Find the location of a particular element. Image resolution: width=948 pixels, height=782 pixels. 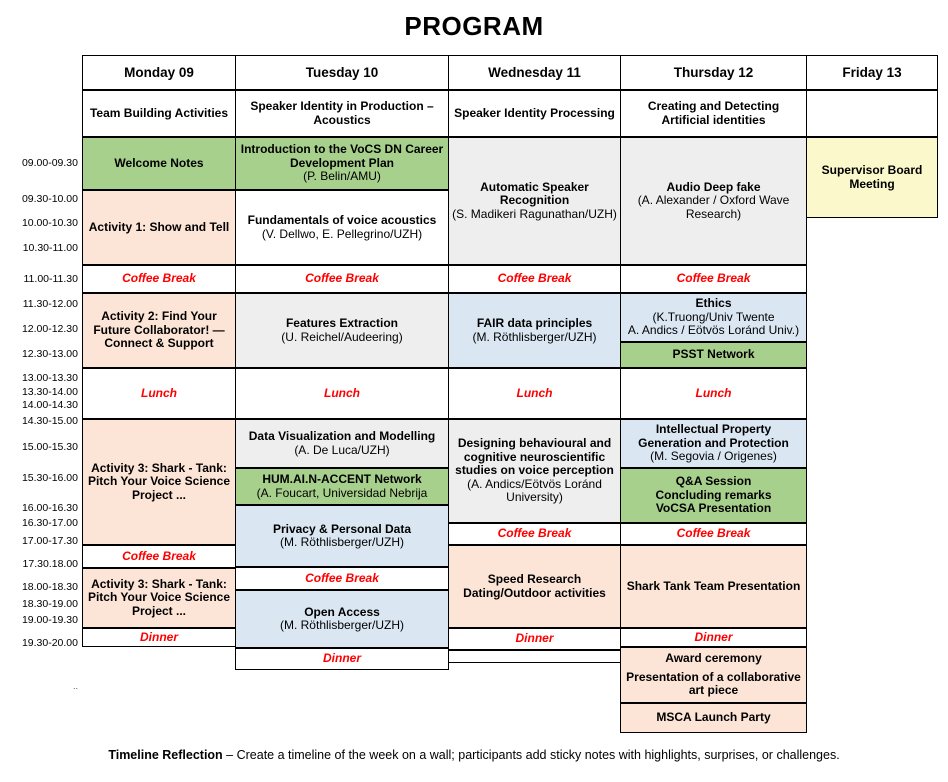

cell-text: (V. Dellwo, E. Pellegrino/UZH) is located at coordinates (342, 233).